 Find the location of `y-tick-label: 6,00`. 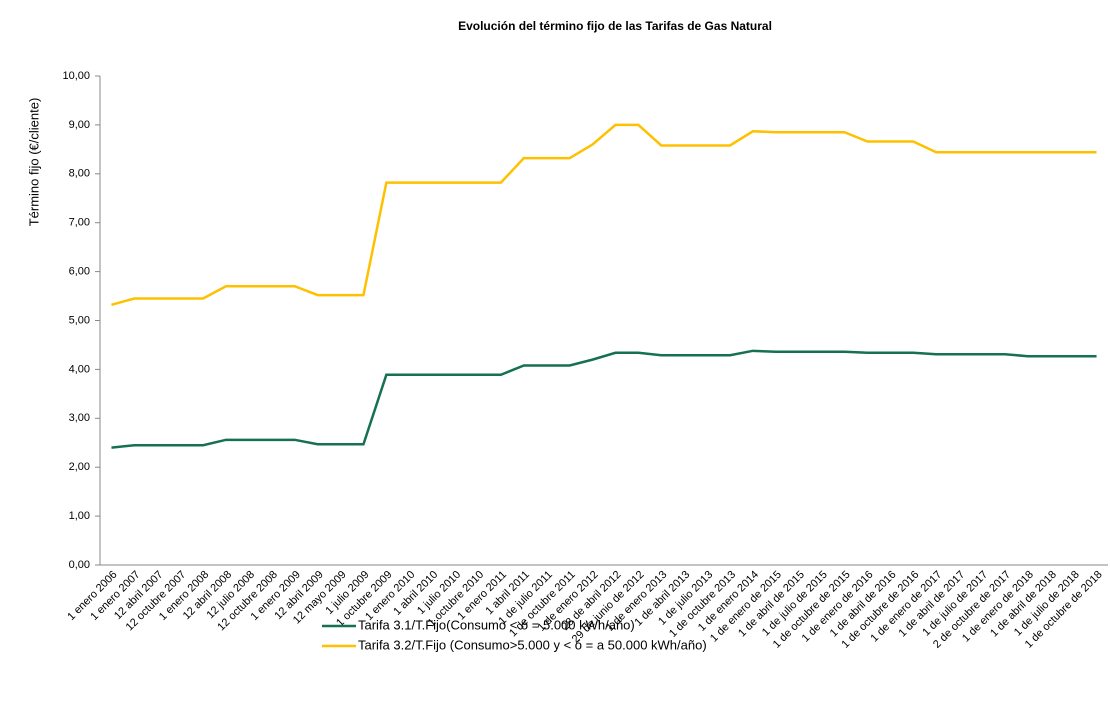

y-tick-label: 6,00 is located at coordinates (79, 272).